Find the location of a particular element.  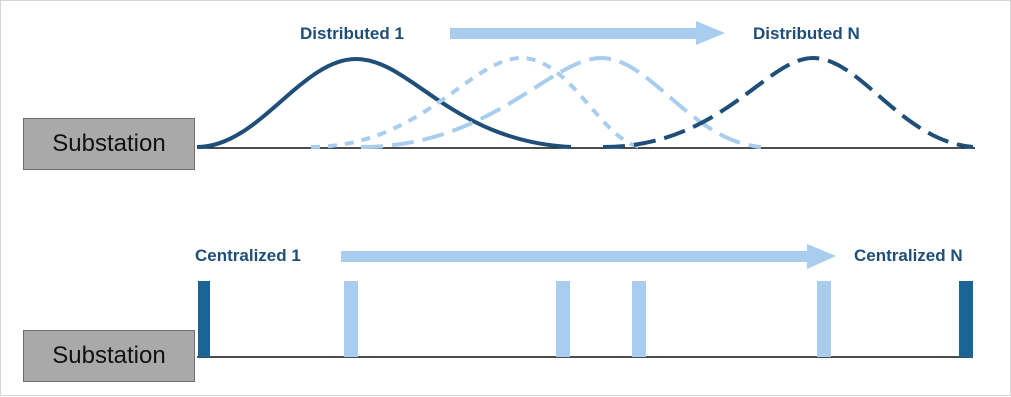

centralized-n-label: Centralized N is located at coordinates (908, 255).